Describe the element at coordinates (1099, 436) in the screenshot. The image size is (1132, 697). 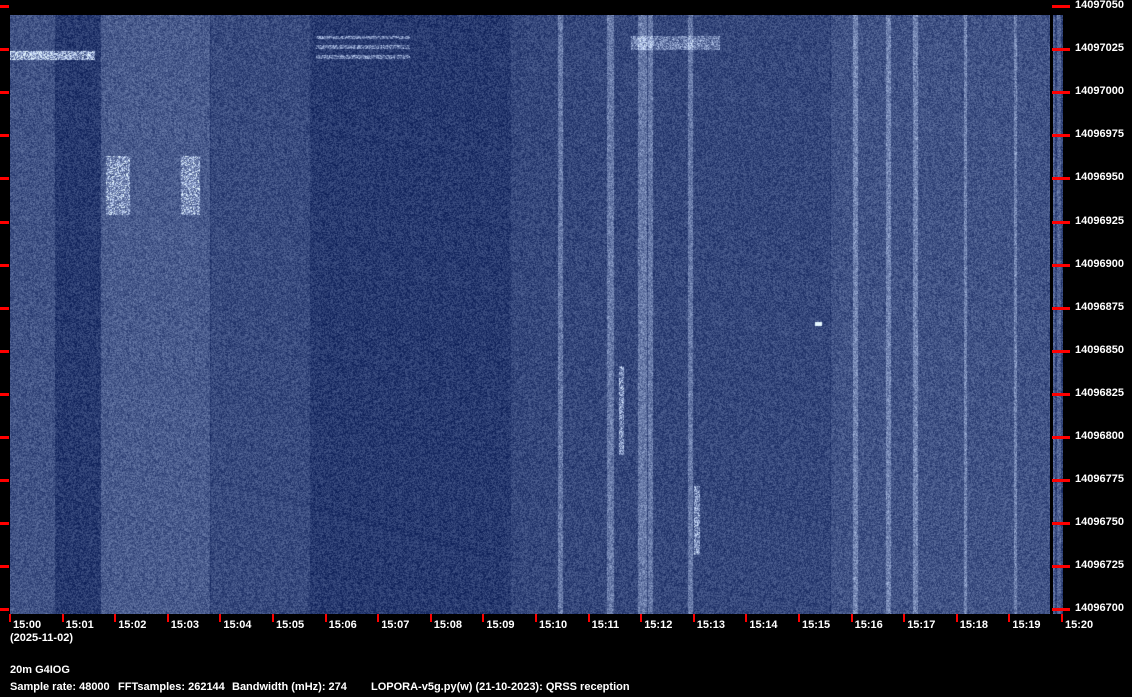
I see `y-tick-label: 14096800` at that location.